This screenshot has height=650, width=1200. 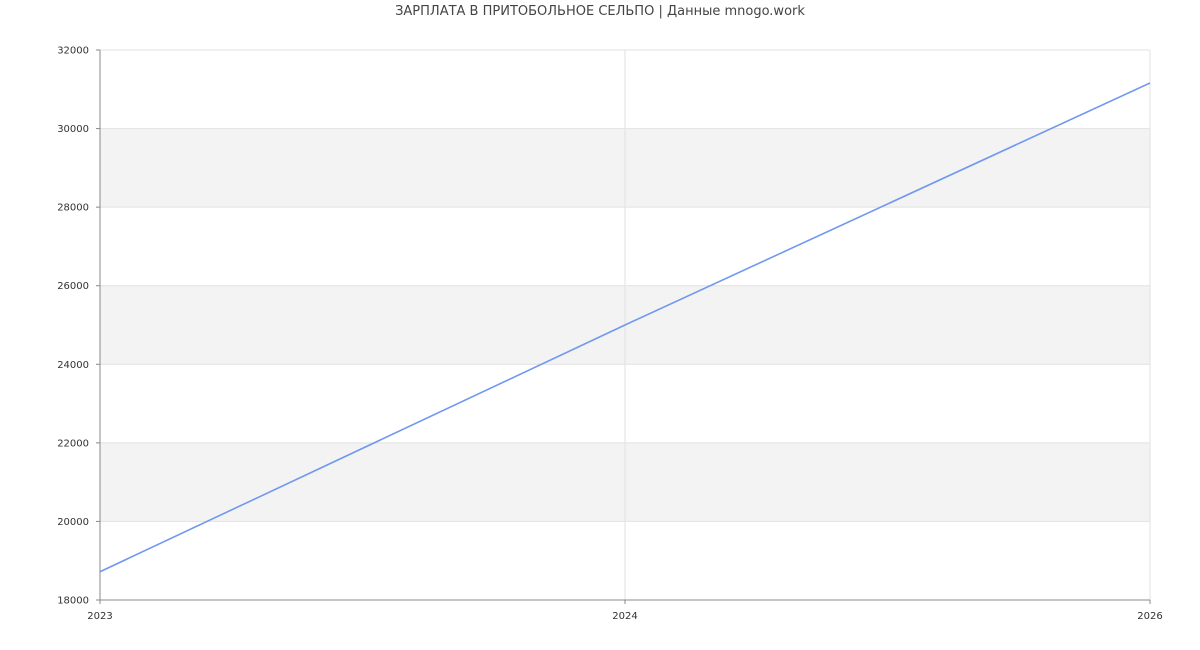 What do you see at coordinates (73, 129) in the screenshot?
I see `y-tick-label: 30000` at bounding box center [73, 129].